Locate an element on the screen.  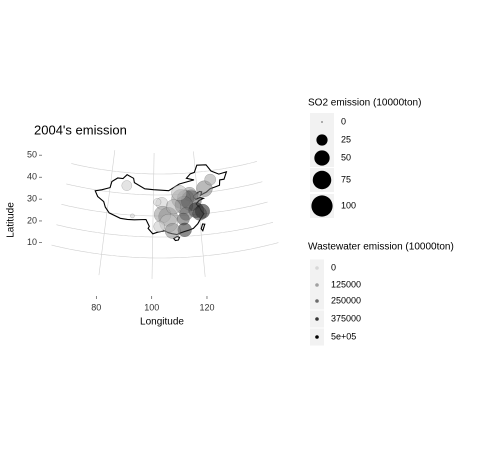
points is located at coordinates (169, 206).